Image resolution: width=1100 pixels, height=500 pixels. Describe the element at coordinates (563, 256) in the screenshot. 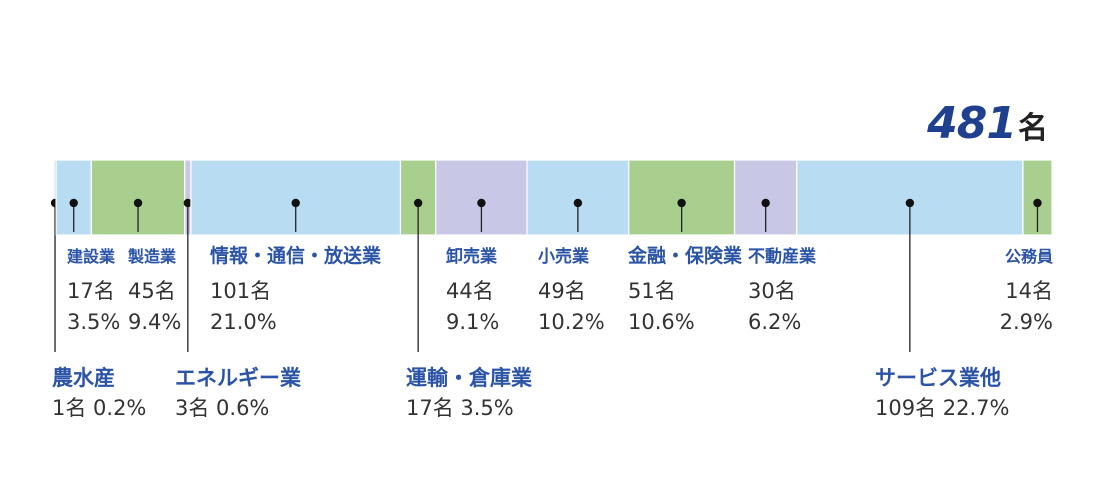

I see `segment-name: 小売業` at that location.